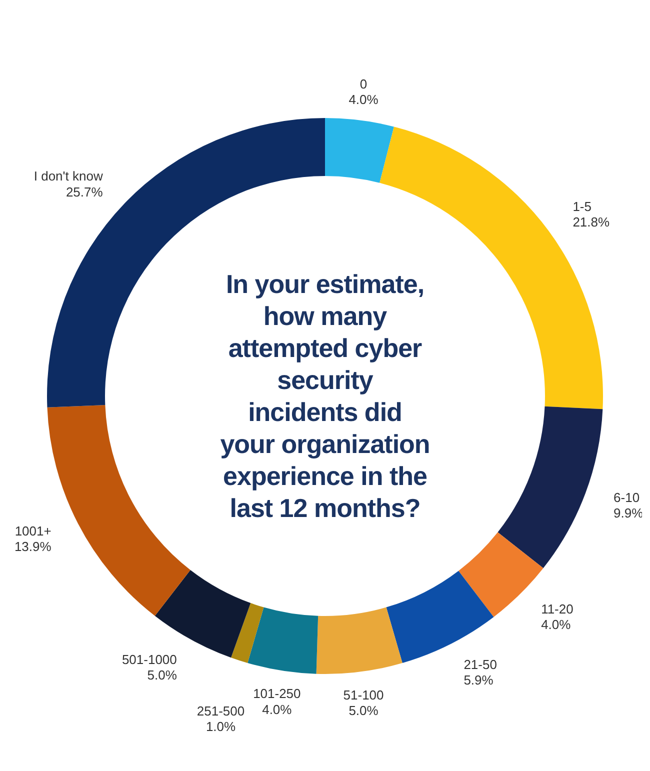  I want to click on slice-label: 51-100, so click(363, 695).